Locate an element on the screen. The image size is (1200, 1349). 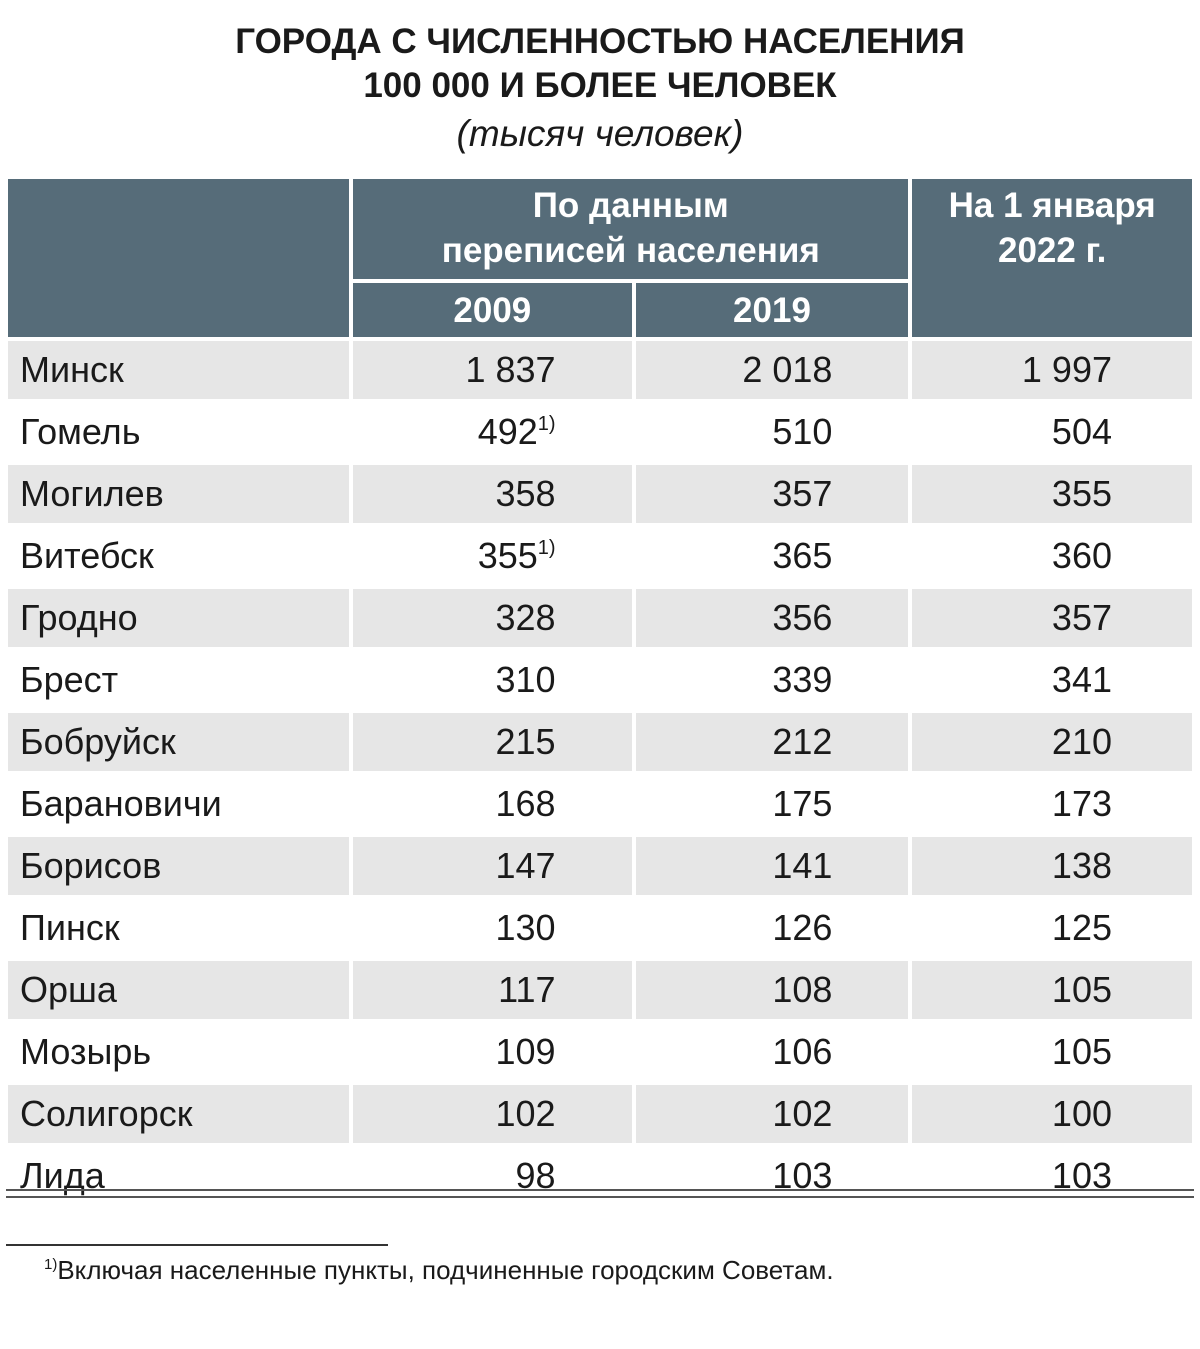
value-2022-cell-value: 360 is located at coordinates (1081, 555).